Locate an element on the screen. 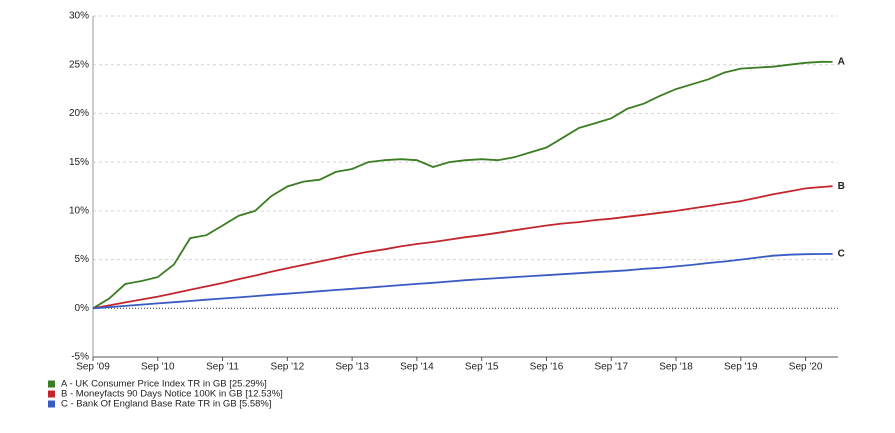 Image resolution: width=895 pixels, height=433 pixels. end-label: C is located at coordinates (841, 254).